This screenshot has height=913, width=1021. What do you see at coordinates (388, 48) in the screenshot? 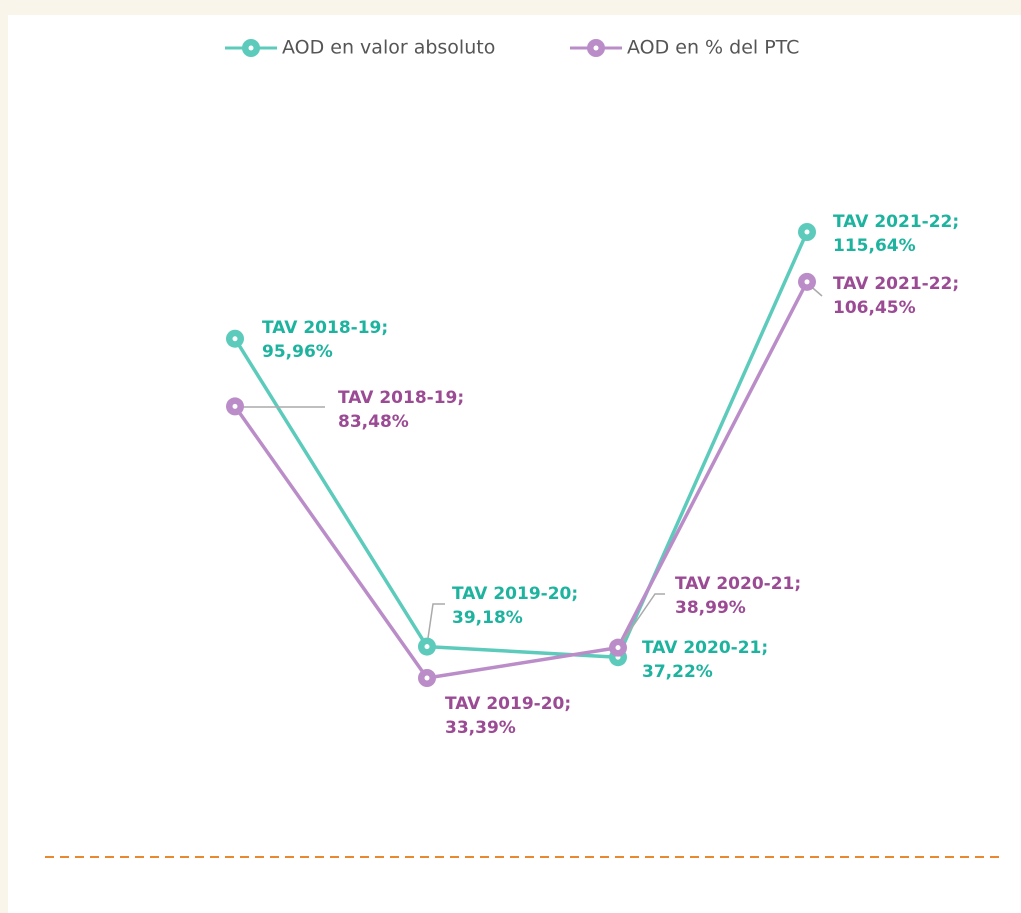
I see `legend-label: AOD en valor absoluto` at bounding box center [388, 48].